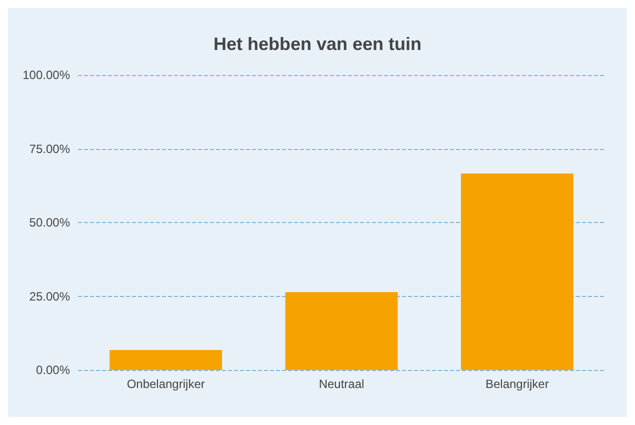  Describe the element at coordinates (49, 223) in the screenshot. I see `y-tick-label: 50.00%` at that location.